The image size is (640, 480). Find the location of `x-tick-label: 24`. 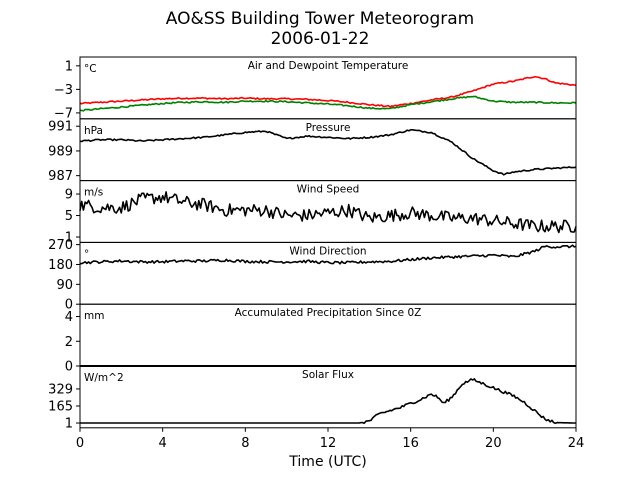

x-tick-label: 24 is located at coordinates (576, 443).